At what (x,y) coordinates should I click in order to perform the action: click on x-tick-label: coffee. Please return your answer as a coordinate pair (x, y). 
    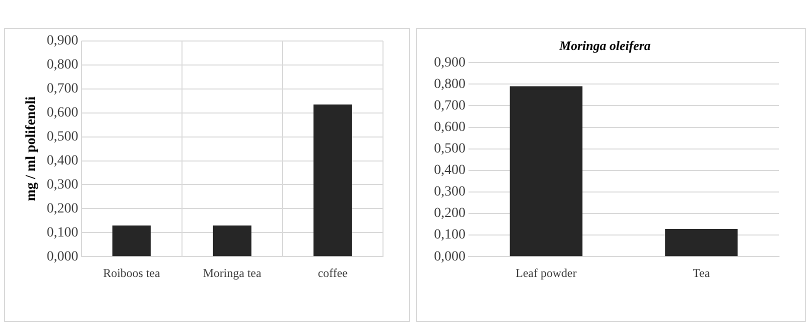
    Looking at the image, I should click on (333, 273).